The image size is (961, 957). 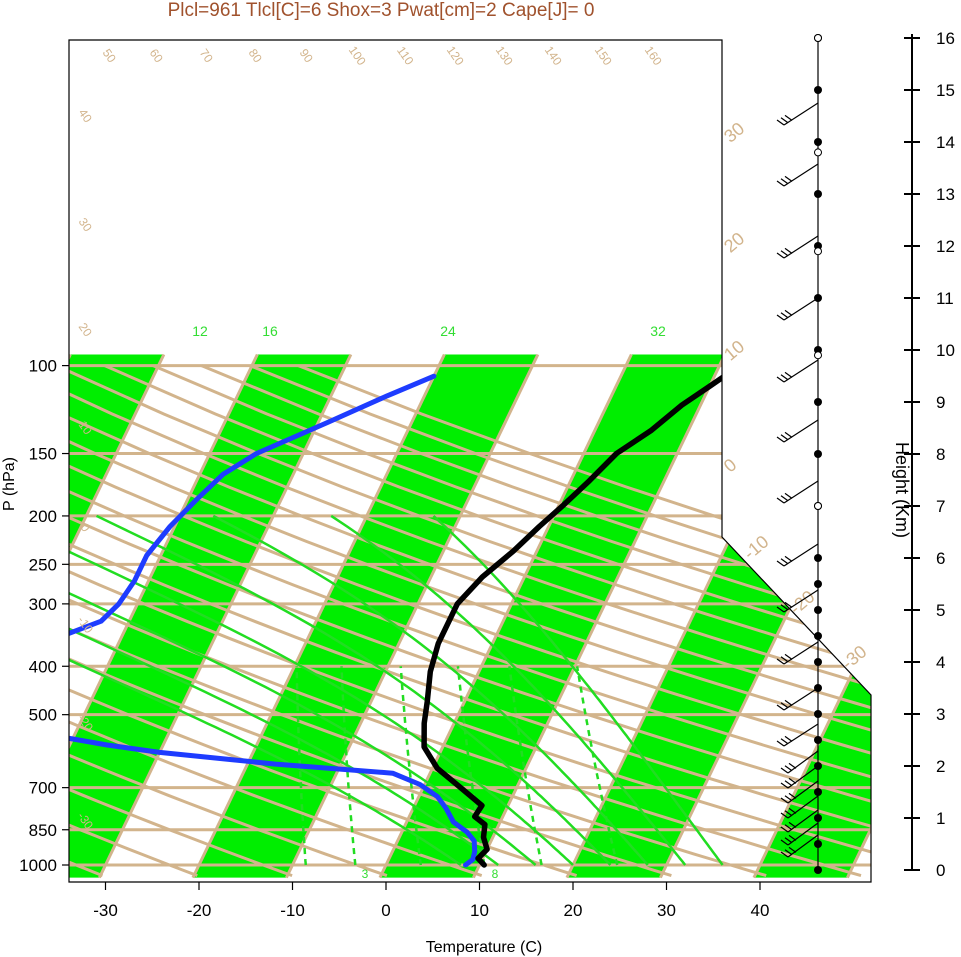 I want to click on height-tick-label: 4, so click(x=940, y=662).